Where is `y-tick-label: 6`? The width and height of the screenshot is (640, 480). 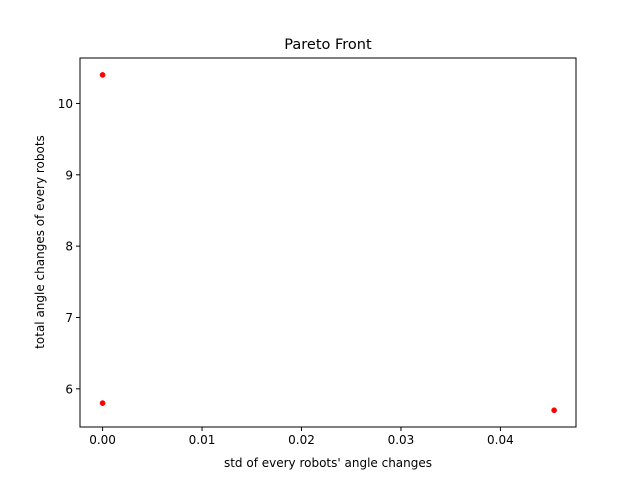
y-tick-label: 6 is located at coordinates (69, 389).